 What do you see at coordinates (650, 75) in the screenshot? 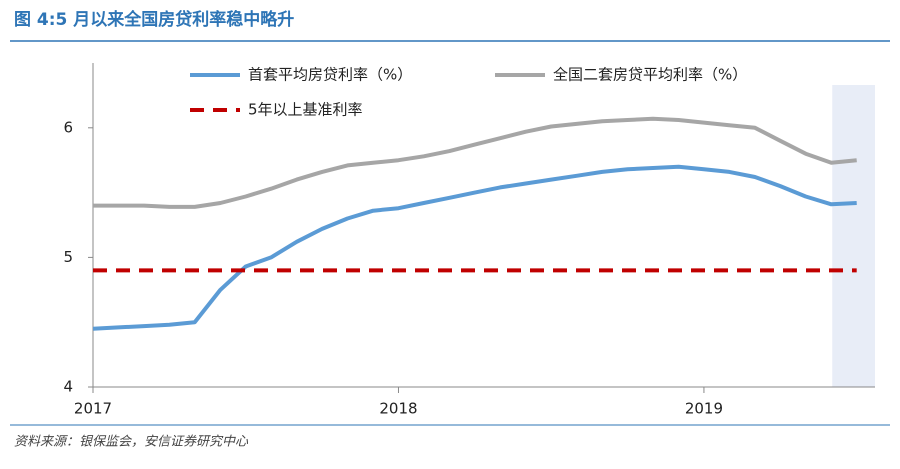
I see `legend-label: 全国二套房贷平均利率（%）` at bounding box center [650, 75].